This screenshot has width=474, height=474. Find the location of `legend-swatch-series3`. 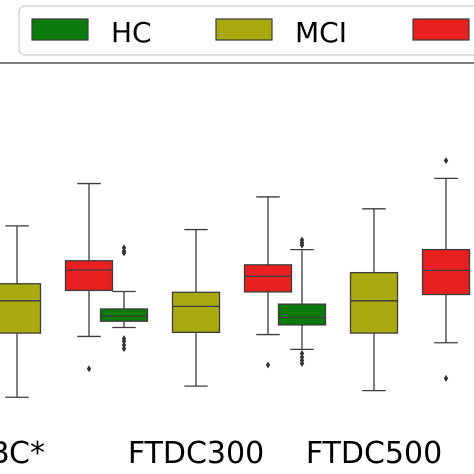

legend-swatch-series3 is located at coordinates (441, 29).